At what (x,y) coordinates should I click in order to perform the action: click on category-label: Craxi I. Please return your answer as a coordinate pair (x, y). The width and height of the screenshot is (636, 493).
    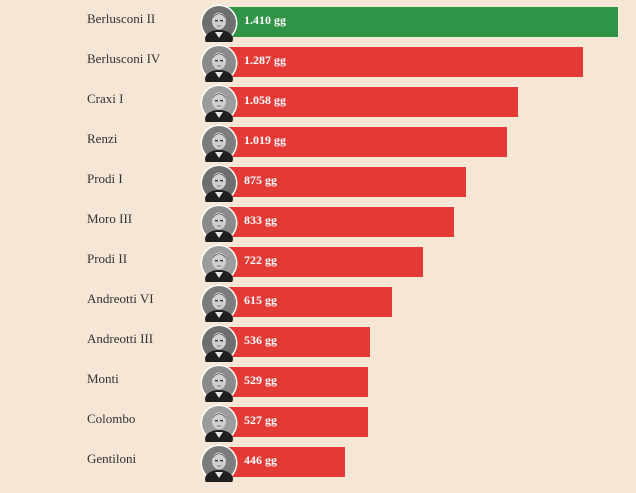
    Looking at the image, I should click on (105, 98).